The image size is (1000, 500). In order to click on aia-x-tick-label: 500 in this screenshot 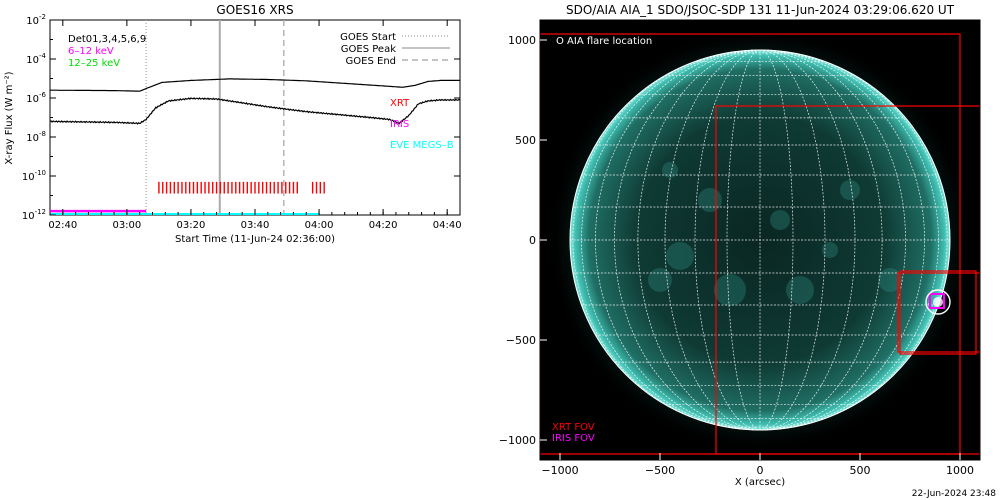, I will do `click(860, 470)`.